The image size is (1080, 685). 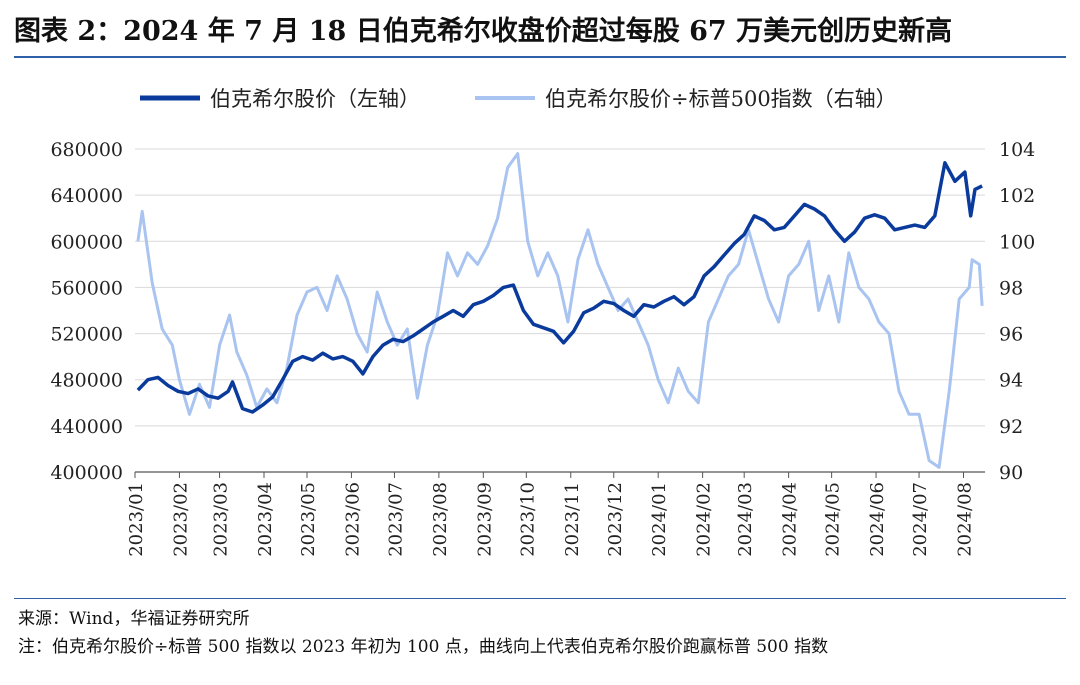 I want to click on source-divider, so click(x=540, y=598).